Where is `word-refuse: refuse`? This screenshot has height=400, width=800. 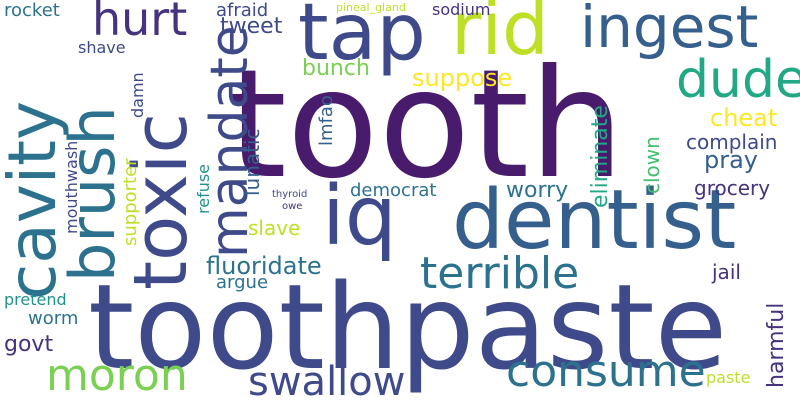 word-refuse: refuse is located at coordinates (203, 188).